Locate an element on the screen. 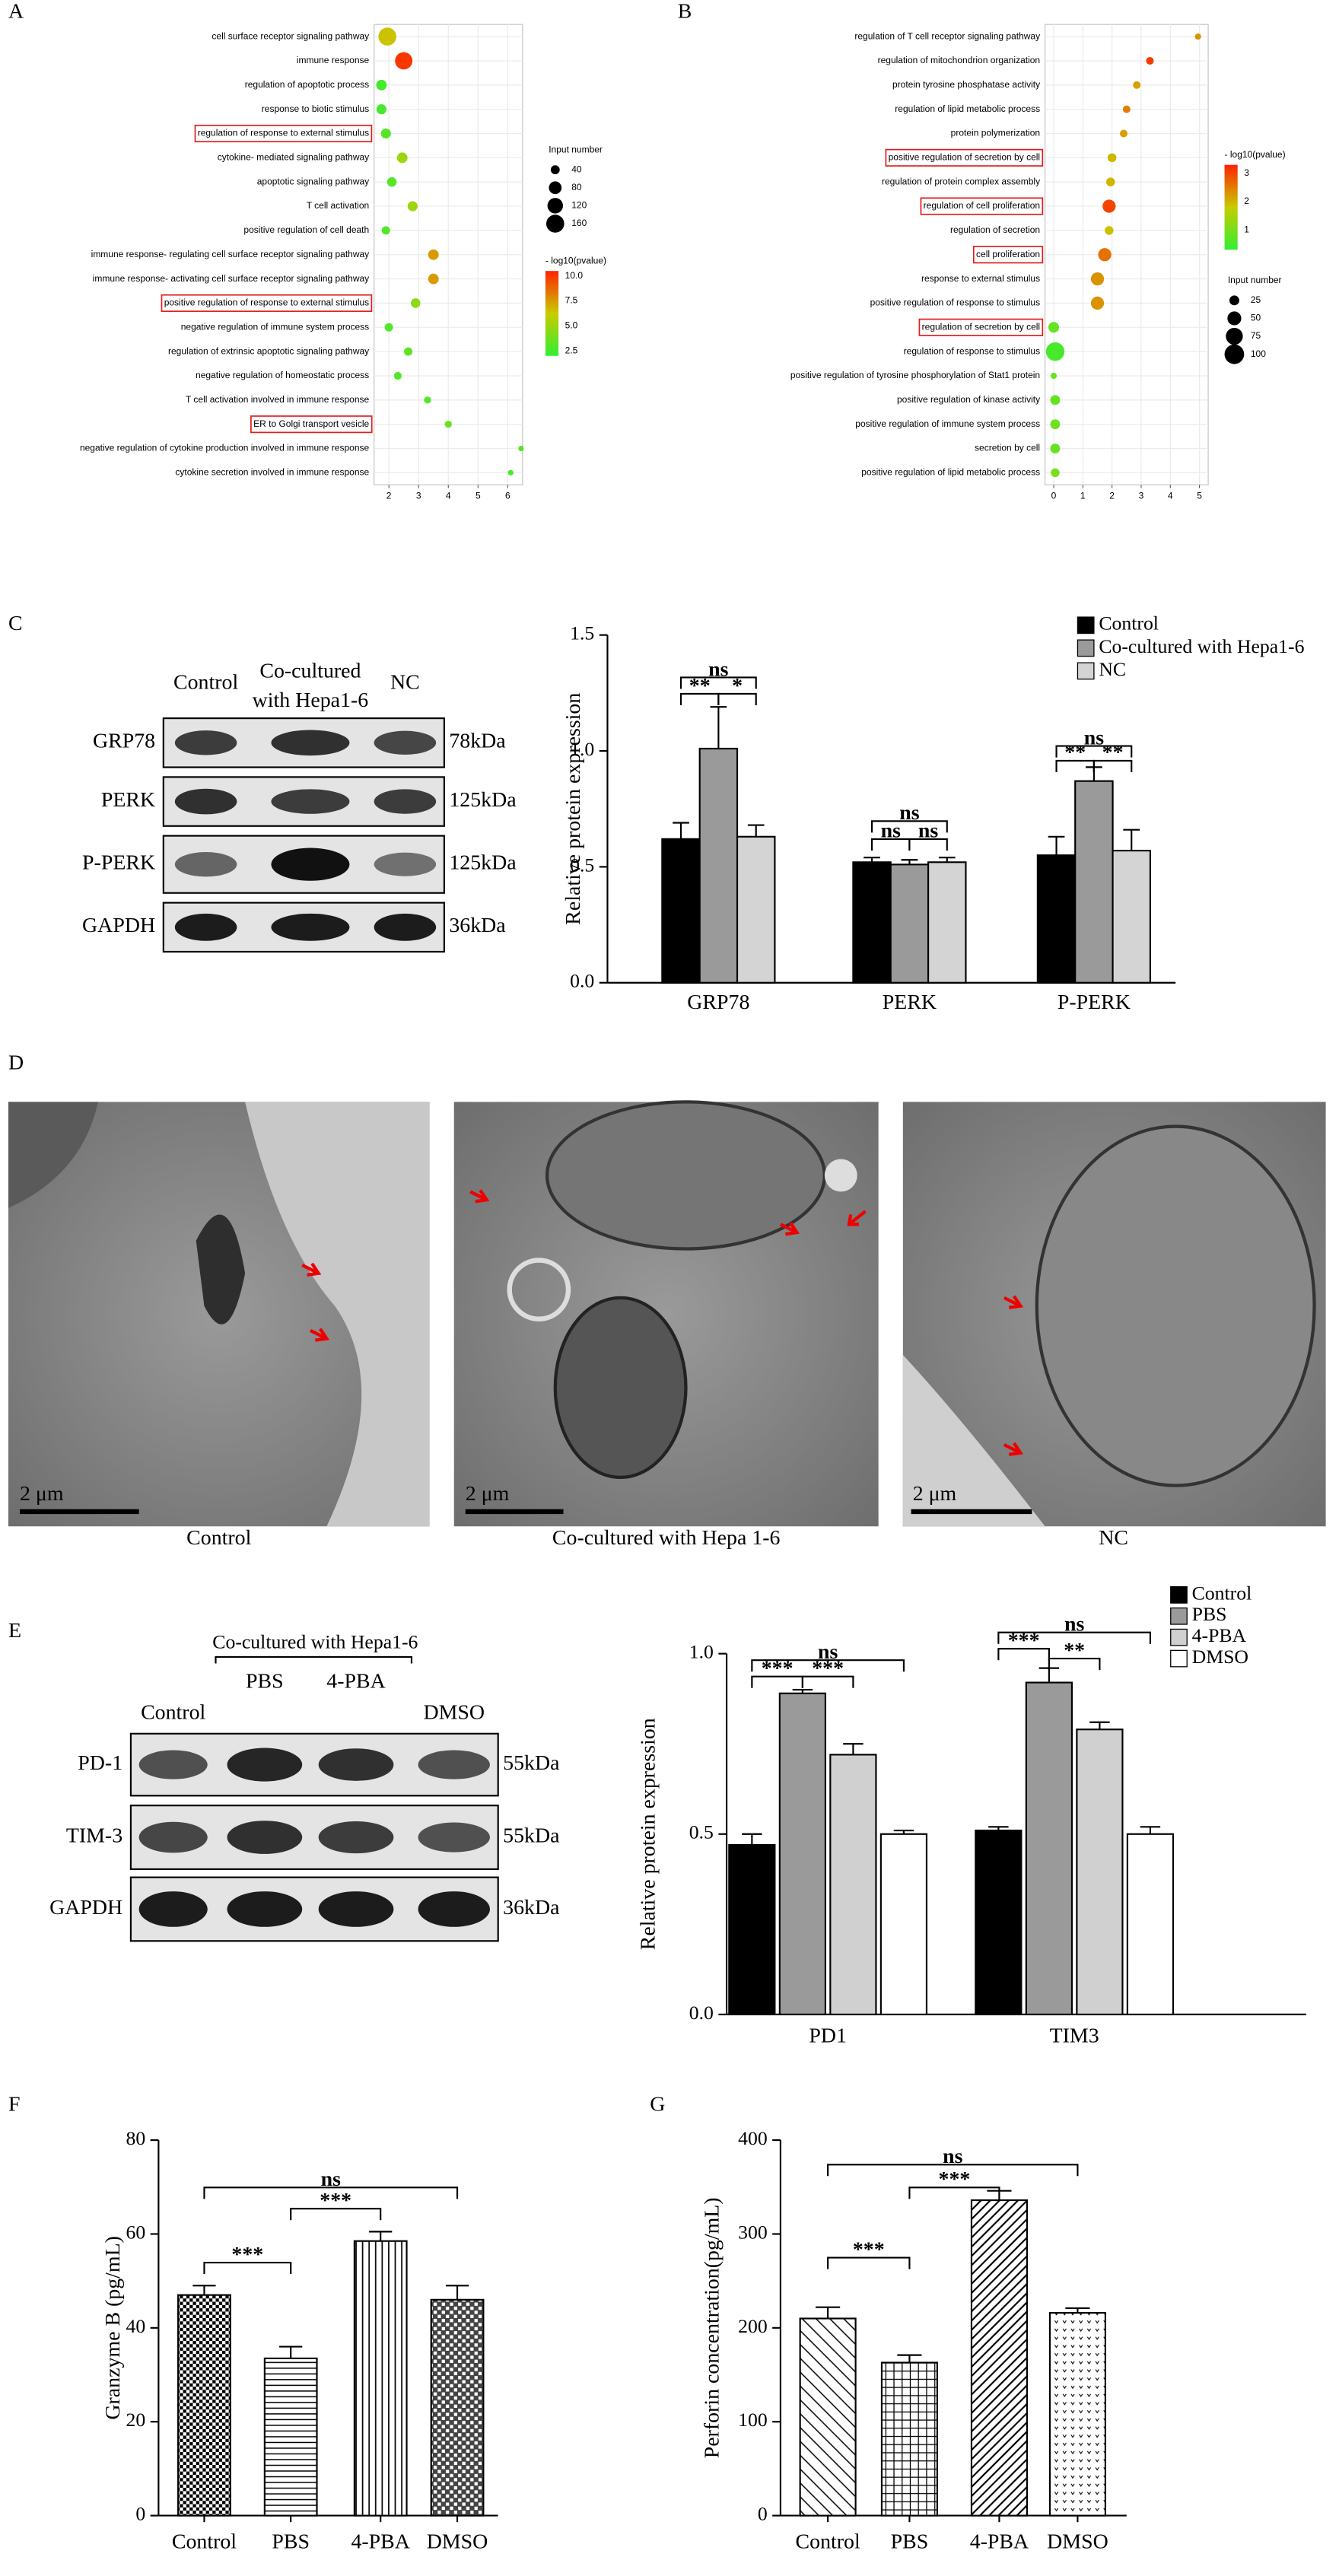 The height and width of the screenshot is (2576, 1339). legend-label: 100 is located at coordinates (1258, 354).